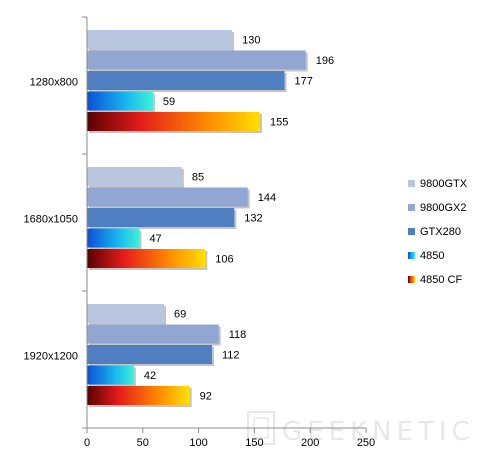 The image size is (482, 464). What do you see at coordinates (155, 239) in the screenshot?
I see `value-label: 47` at bounding box center [155, 239].